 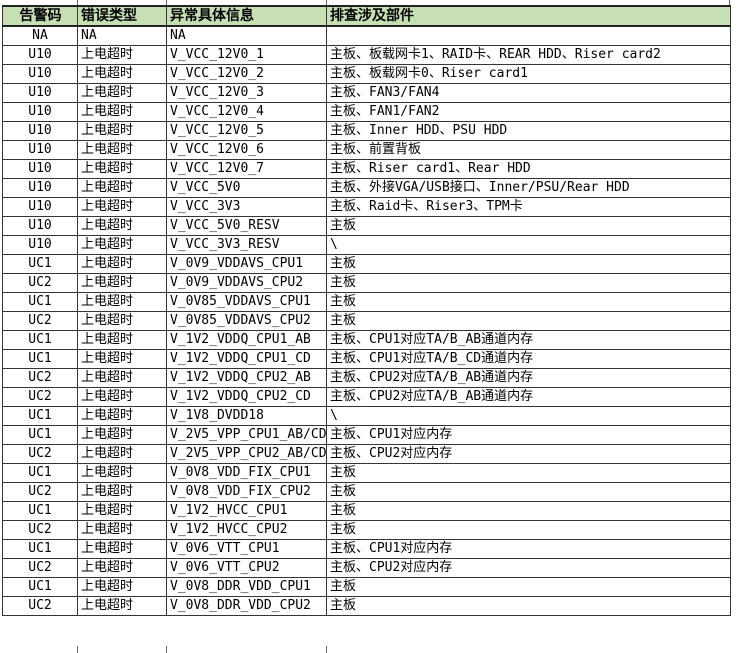 I want to click on cell-detail: V_1V2_VDDQ_CPU1_AB, so click(x=246, y=340).